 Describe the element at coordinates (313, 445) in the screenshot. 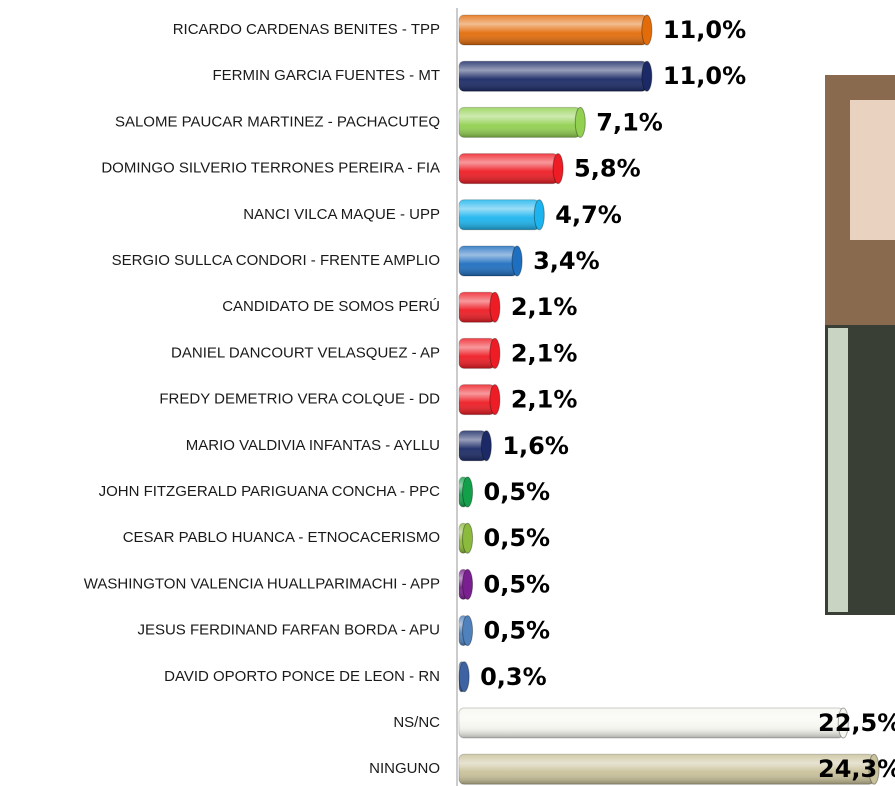

I see `category-label: MARIO VALDIVIA INFANTAS - AYLLU` at that location.